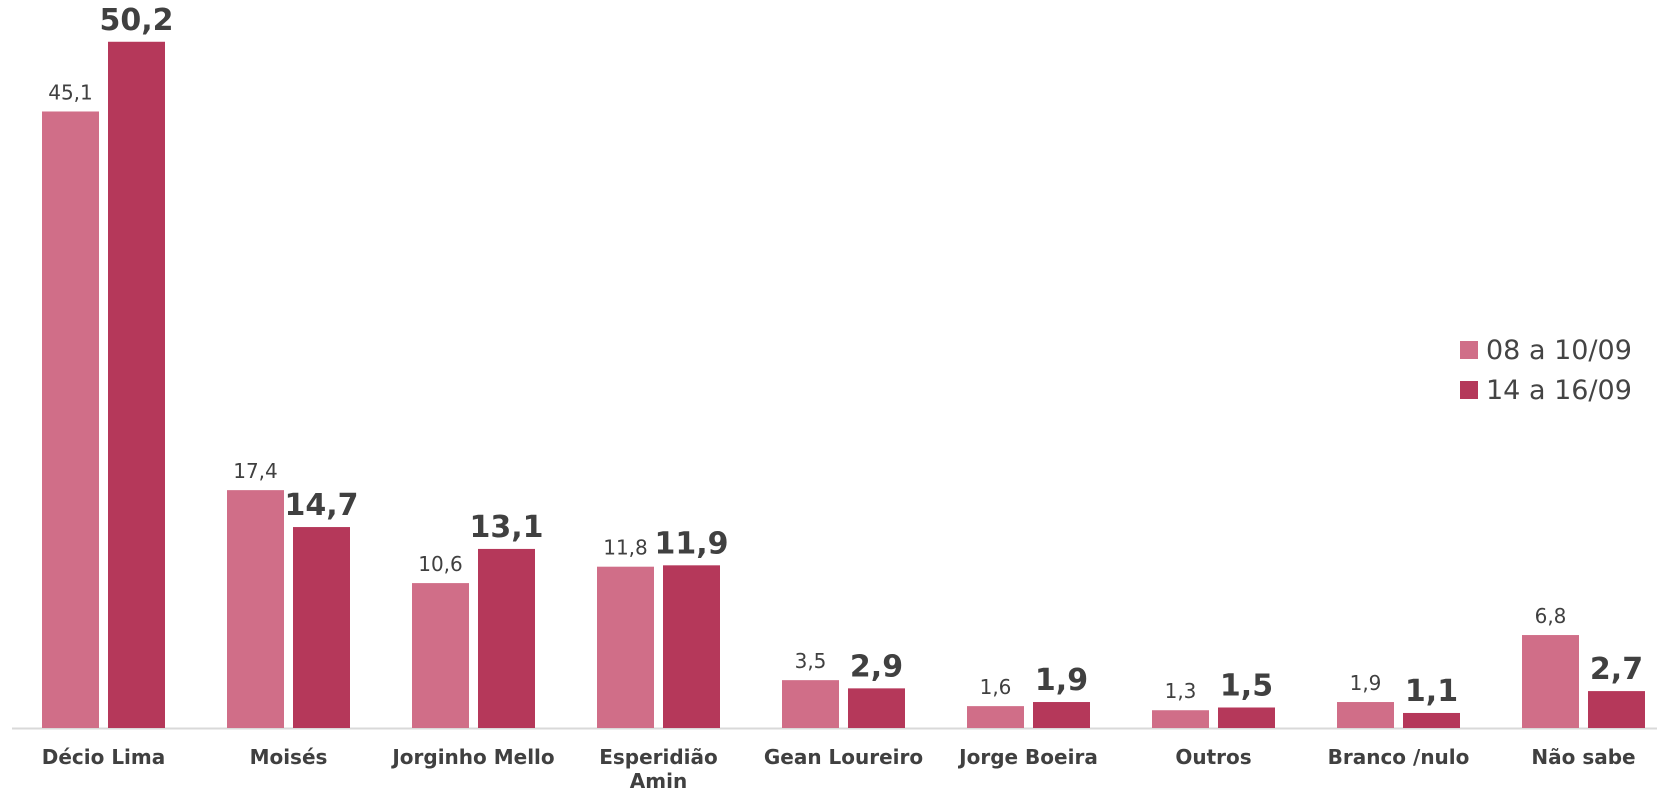 Image resolution: width=1657 pixels, height=791 pixels. What do you see at coordinates (691, 543) in the screenshot?
I see `data-label-2-4: 11,9` at bounding box center [691, 543].